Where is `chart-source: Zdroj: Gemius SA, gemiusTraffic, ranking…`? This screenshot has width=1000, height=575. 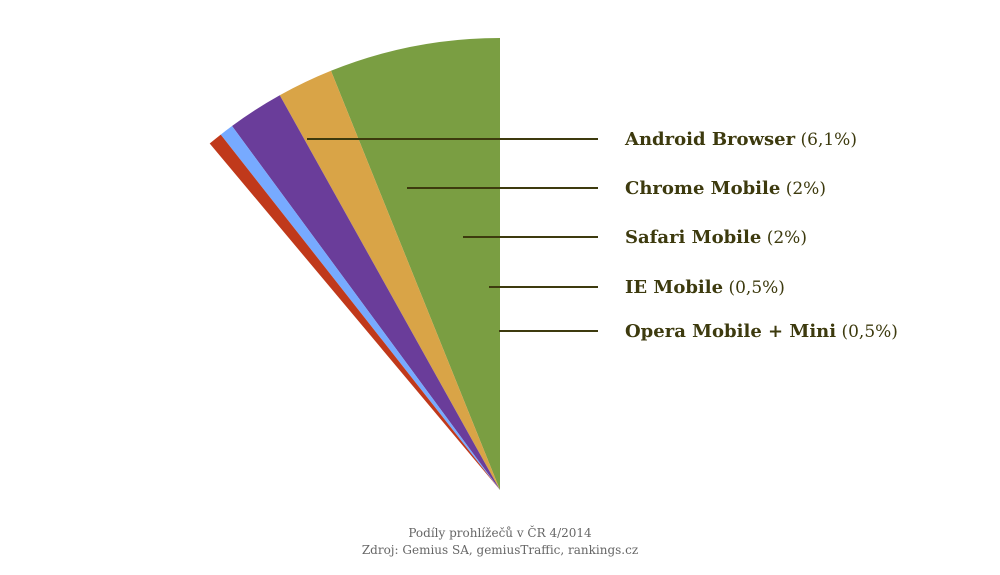 chart-source: Zdroj: Gemius SA, gemiusTraffic, ranking… is located at coordinates (500, 550).